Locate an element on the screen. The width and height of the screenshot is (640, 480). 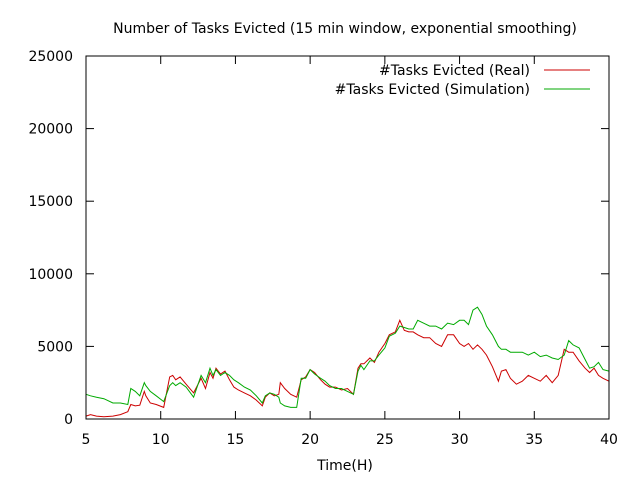
x-tick-label: 20 is located at coordinates (310, 440).